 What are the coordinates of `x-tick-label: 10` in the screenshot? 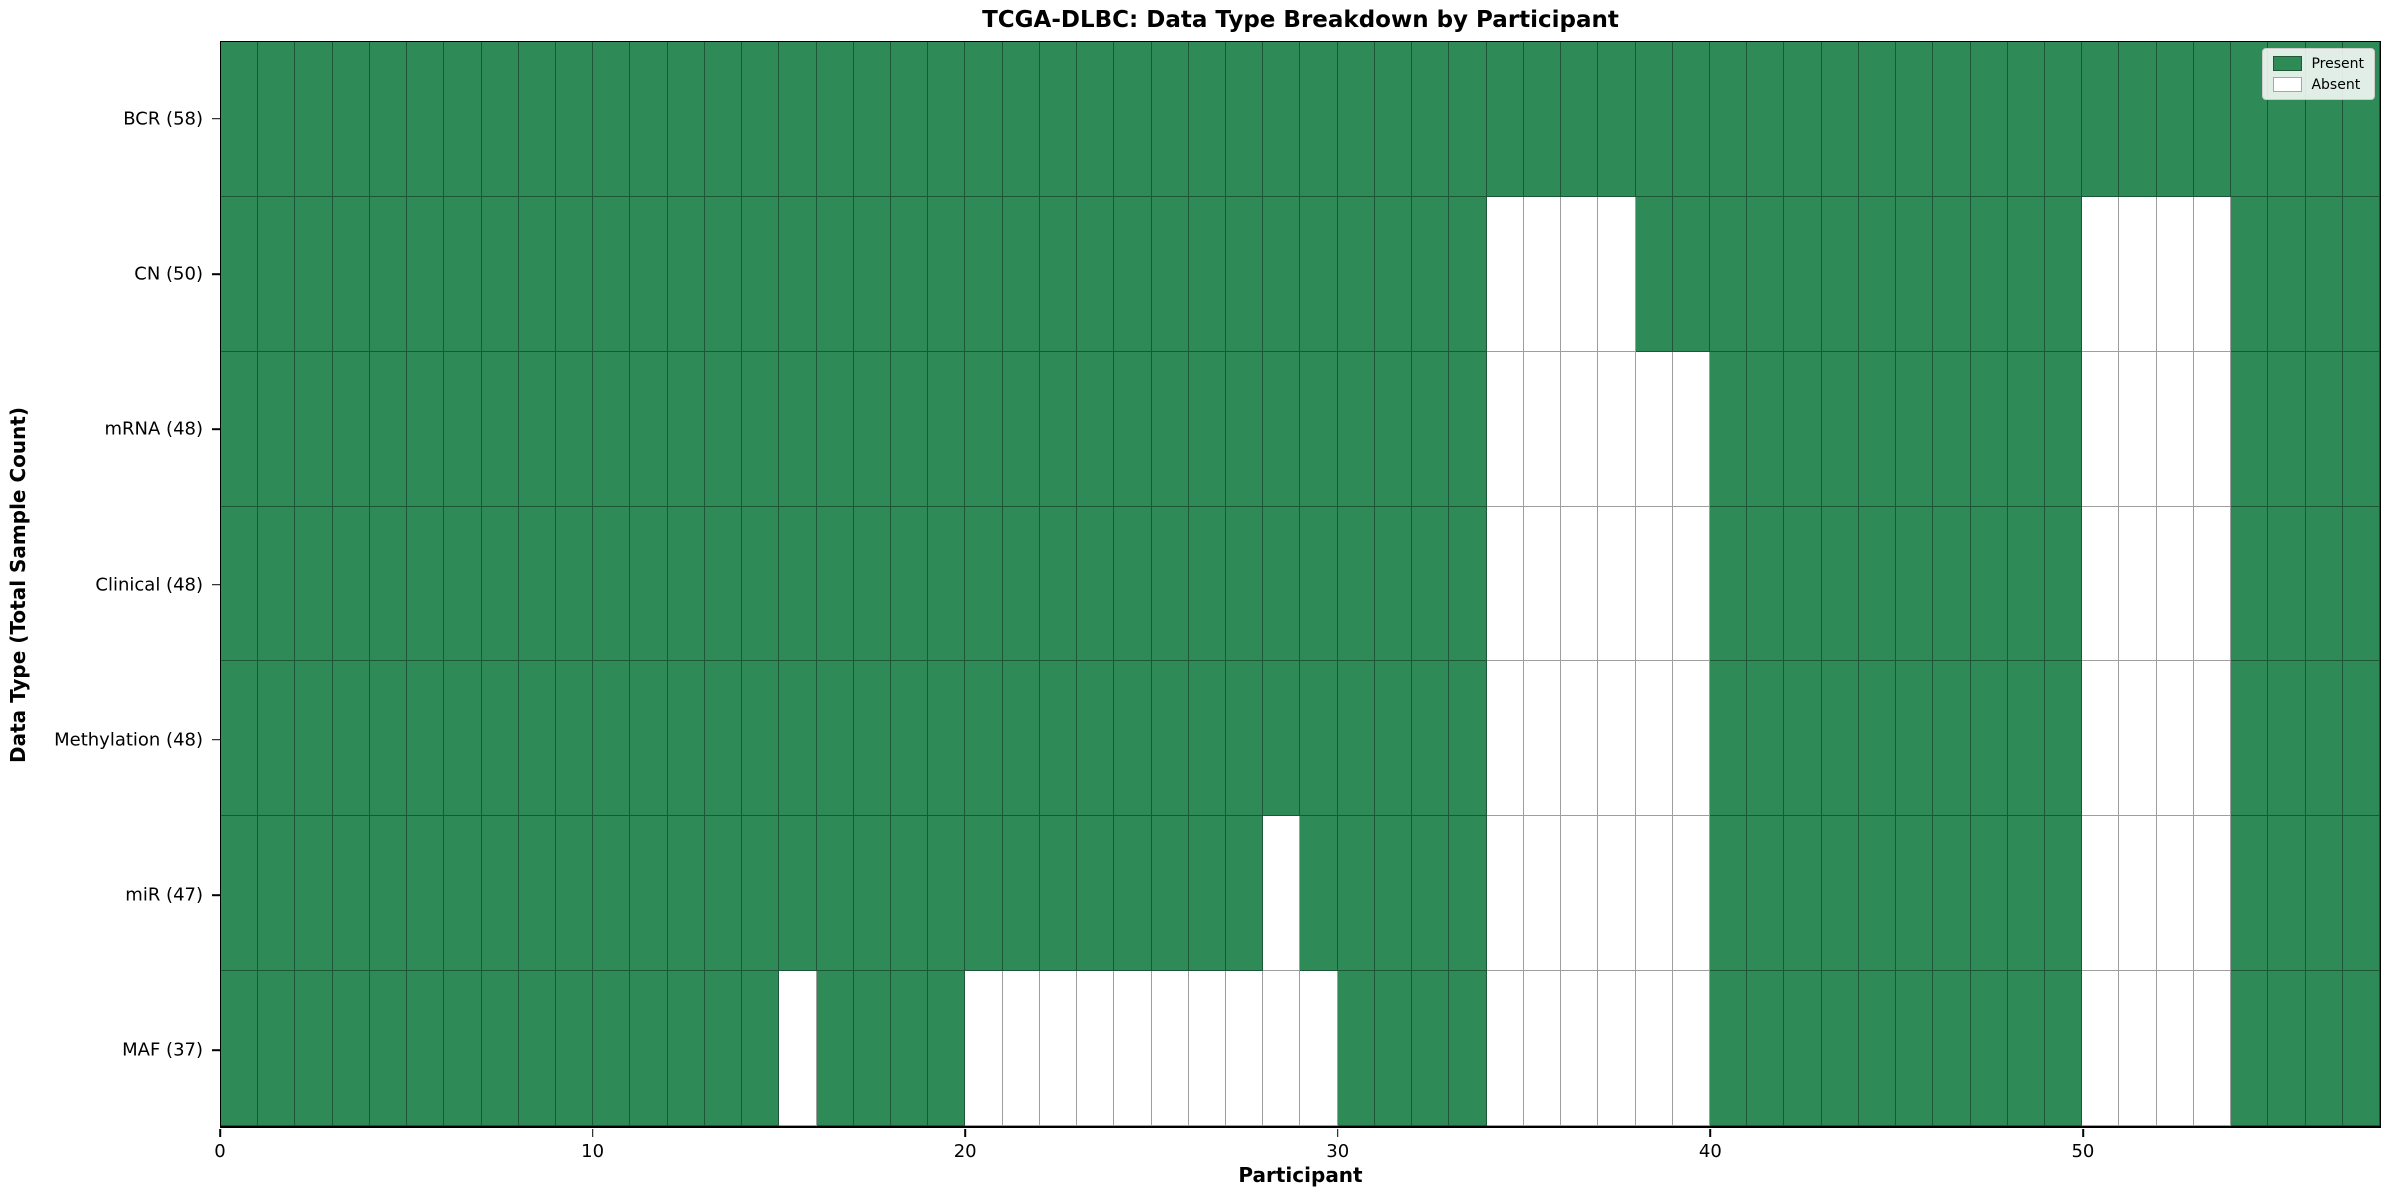 It's located at (593, 1151).